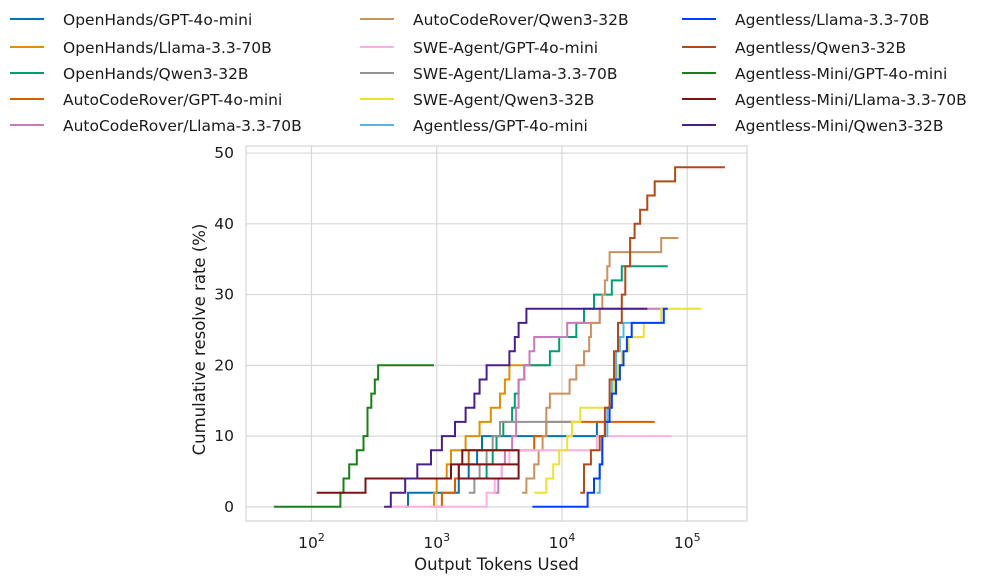 The image size is (997, 584). What do you see at coordinates (446, 537) in the screenshot?
I see `x-tick-exponent: 3` at bounding box center [446, 537].